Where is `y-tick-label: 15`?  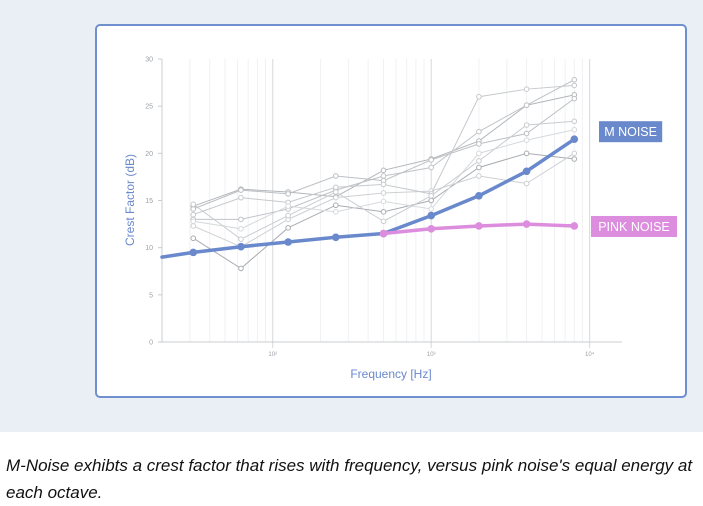 y-tick-label: 15 is located at coordinates (149, 201).